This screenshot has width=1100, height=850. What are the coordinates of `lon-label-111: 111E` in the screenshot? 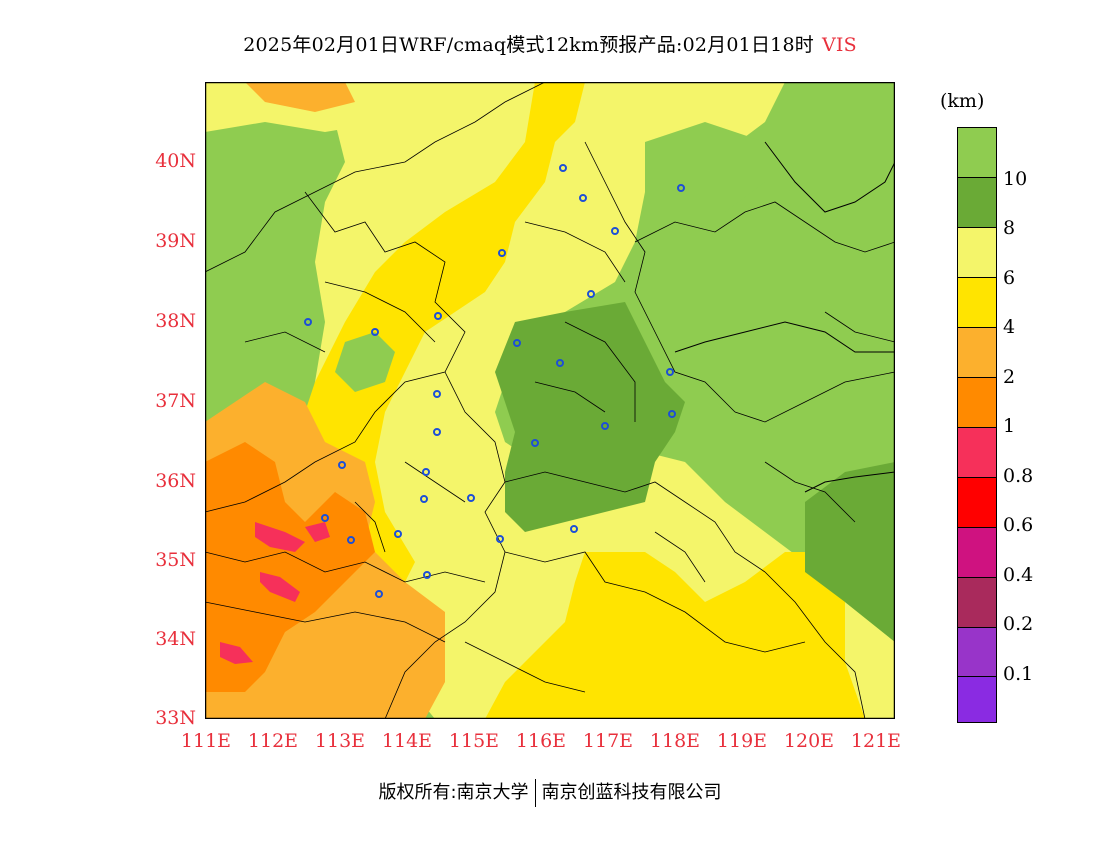 It's located at (206, 741).